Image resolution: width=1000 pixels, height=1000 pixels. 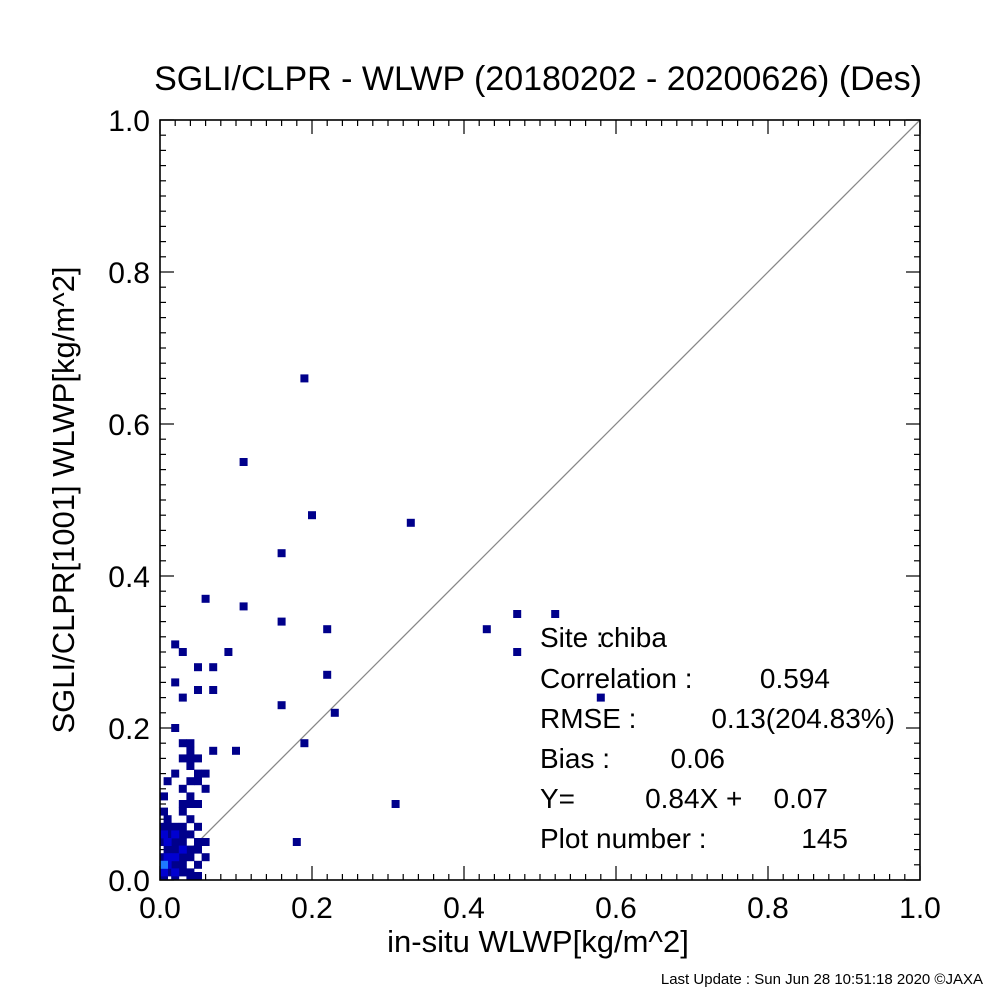 I want to click on x-axis-label: in-situ WLWP[kg/m^2], so click(x=538, y=941).